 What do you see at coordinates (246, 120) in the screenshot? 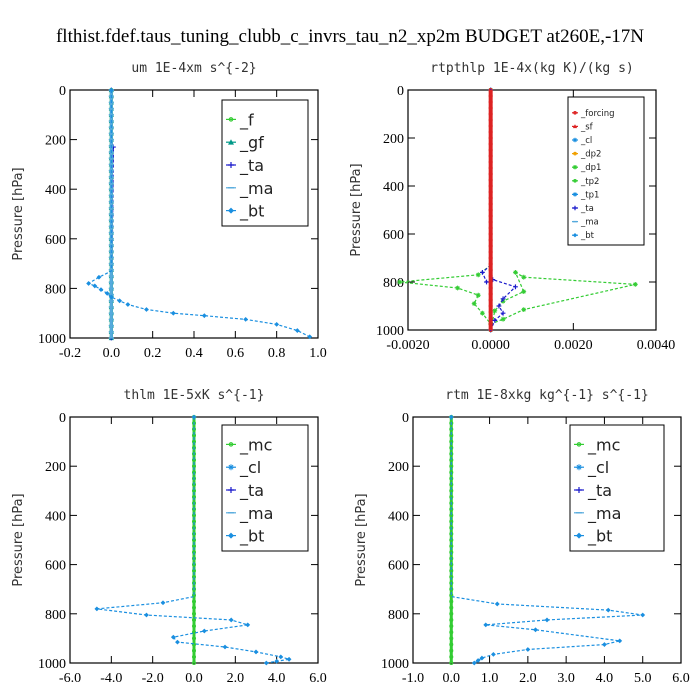
I see `legend-label: _f` at bounding box center [246, 120].